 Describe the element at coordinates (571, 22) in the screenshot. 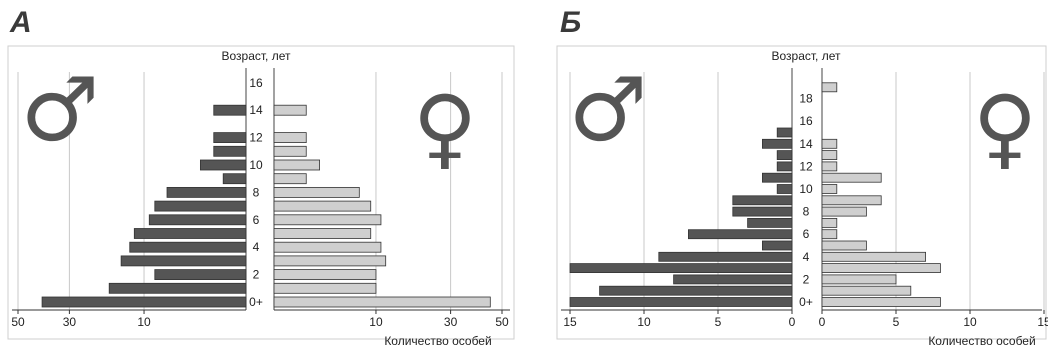

I see `panel-label-b: Б` at that location.